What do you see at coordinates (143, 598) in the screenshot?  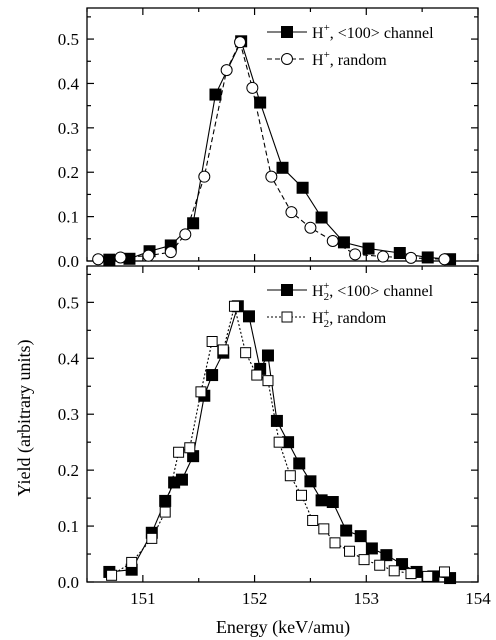 I see `x-tick-label: 151` at bounding box center [143, 598].